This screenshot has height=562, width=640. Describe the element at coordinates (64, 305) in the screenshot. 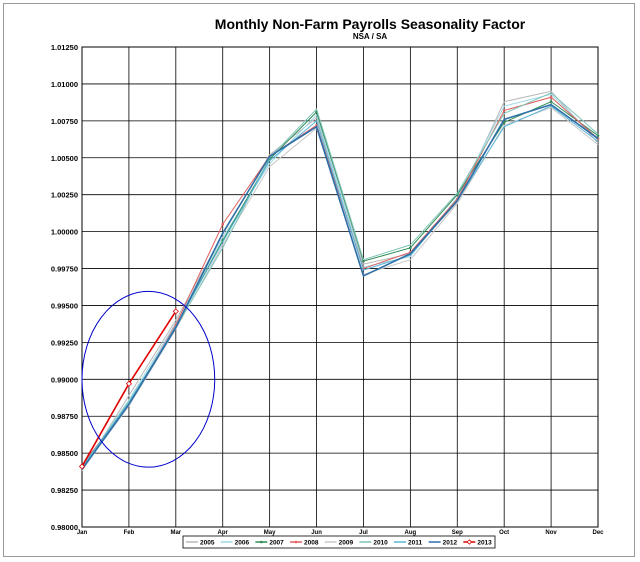

I see `y-tick-label: 0.99500` at that location.